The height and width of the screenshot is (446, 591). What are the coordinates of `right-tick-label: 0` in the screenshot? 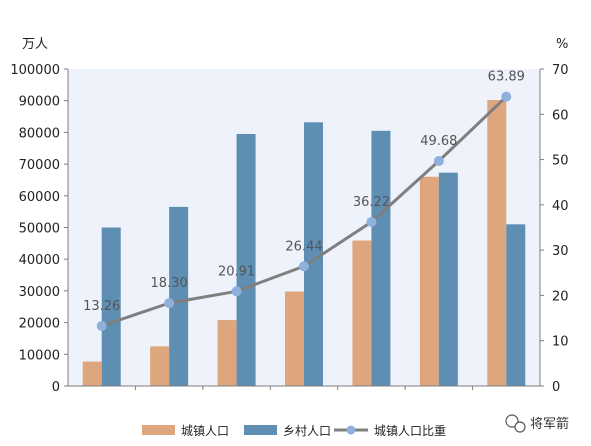 It's located at (556, 387).